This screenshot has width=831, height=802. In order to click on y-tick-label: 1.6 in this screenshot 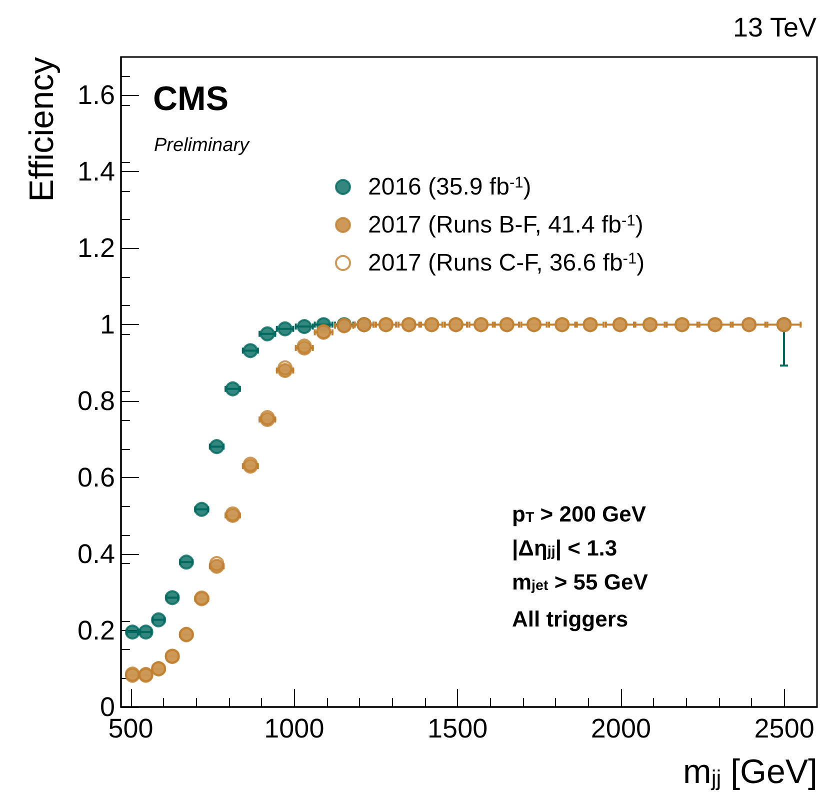, I will do `click(96, 95)`.